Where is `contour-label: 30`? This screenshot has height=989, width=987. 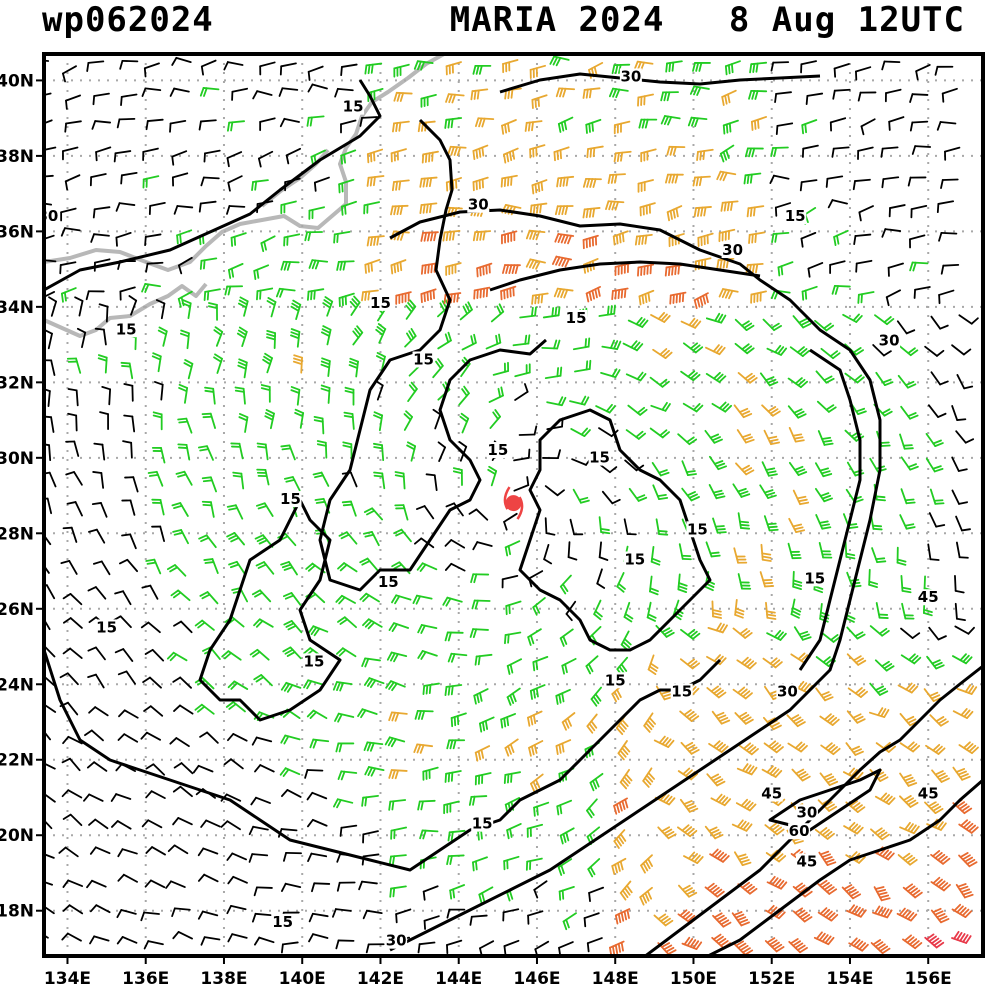
contour-label: 30 is located at coordinates (807, 812).